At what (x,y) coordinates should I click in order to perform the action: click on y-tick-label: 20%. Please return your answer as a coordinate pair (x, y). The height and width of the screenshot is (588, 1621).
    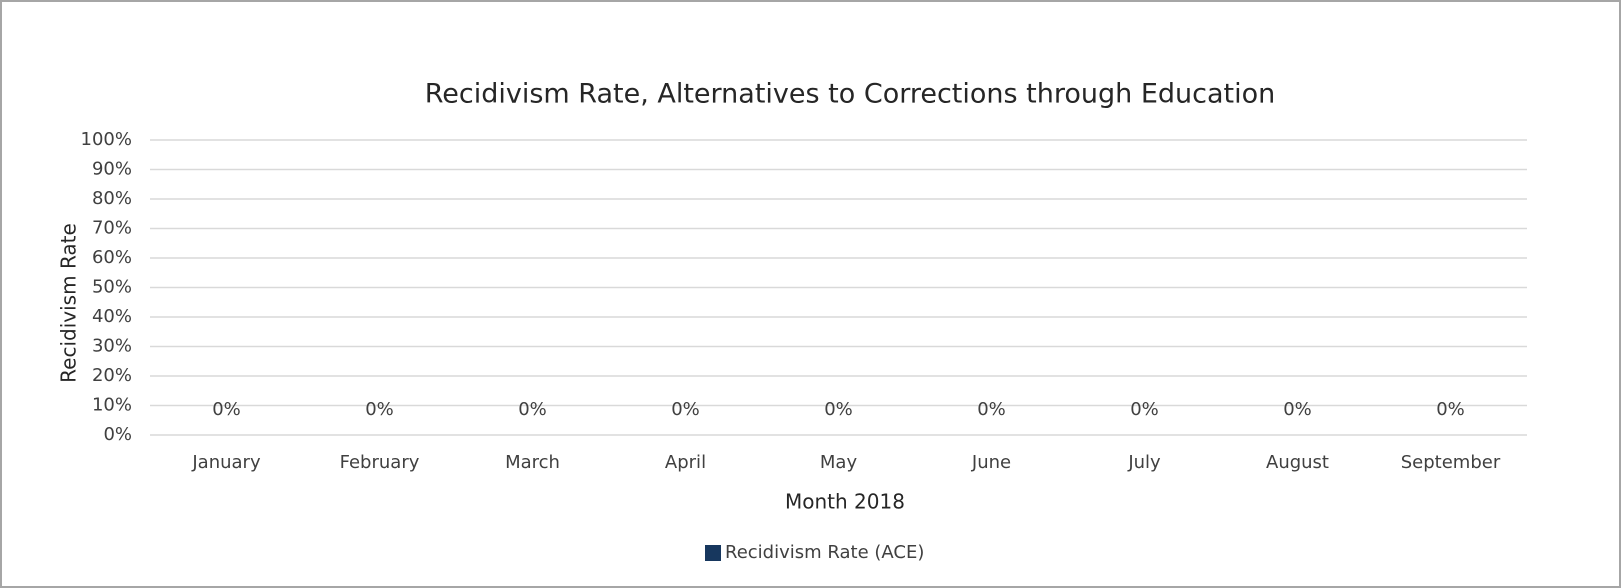
    Looking at the image, I should click on (112, 375).